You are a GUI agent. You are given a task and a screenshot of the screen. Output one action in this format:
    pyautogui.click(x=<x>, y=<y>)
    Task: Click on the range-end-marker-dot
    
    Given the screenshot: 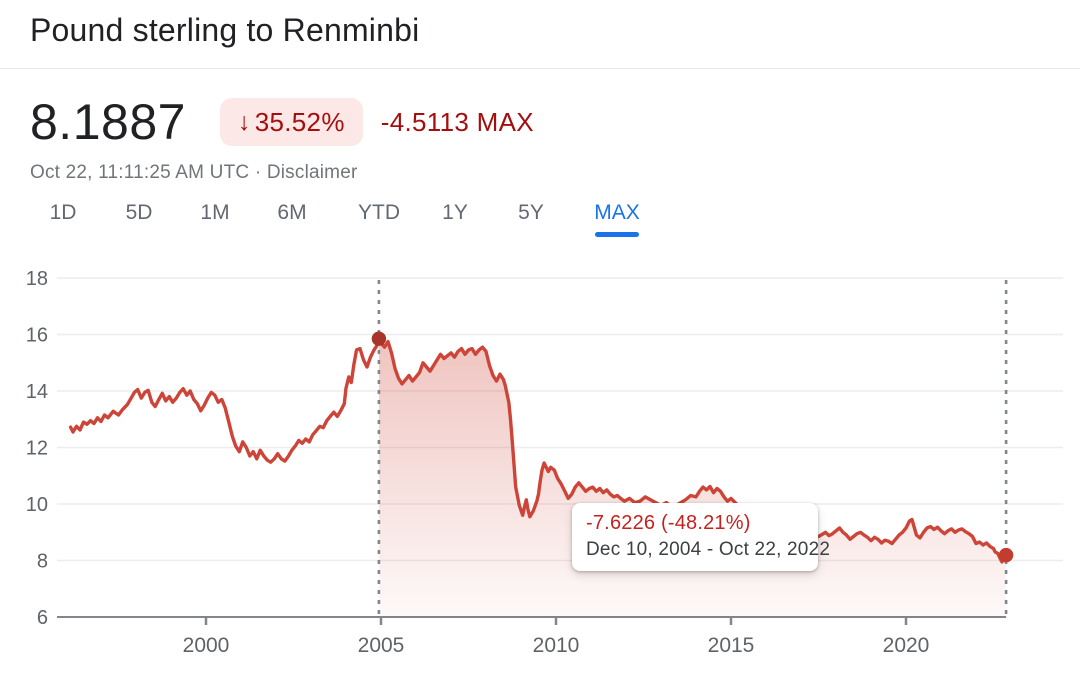 What is the action you would take?
    pyautogui.click(x=1006, y=555)
    